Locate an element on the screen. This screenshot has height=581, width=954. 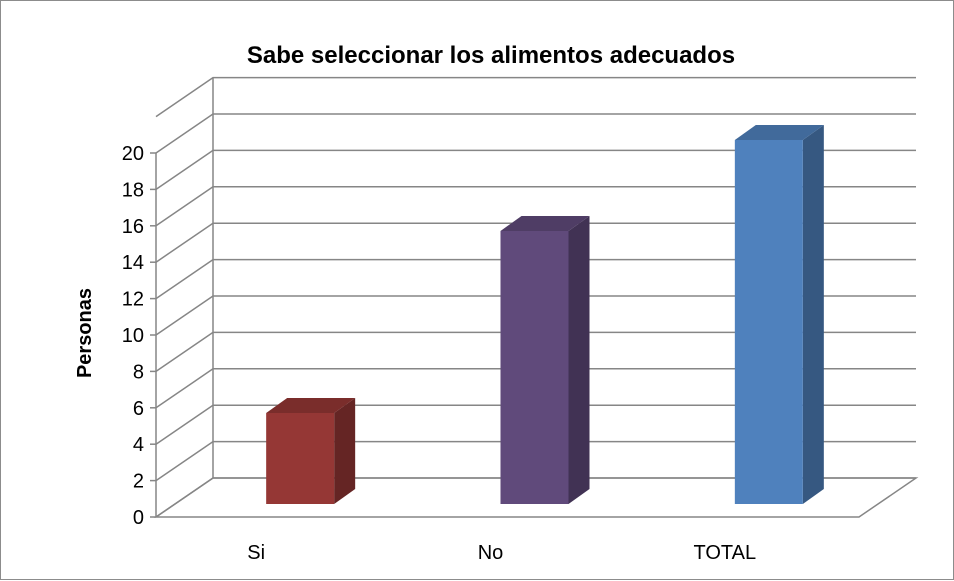
category-label: TOTAL is located at coordinates (725, 553).